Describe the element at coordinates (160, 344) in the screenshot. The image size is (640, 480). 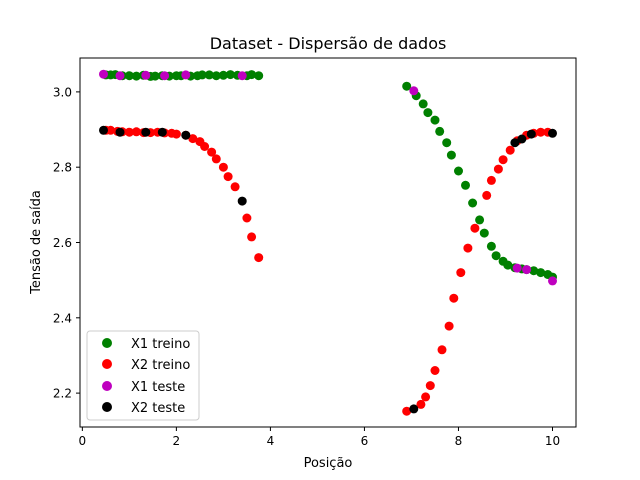
I see `legend-label-x1-treino: X1 treino` at that location.